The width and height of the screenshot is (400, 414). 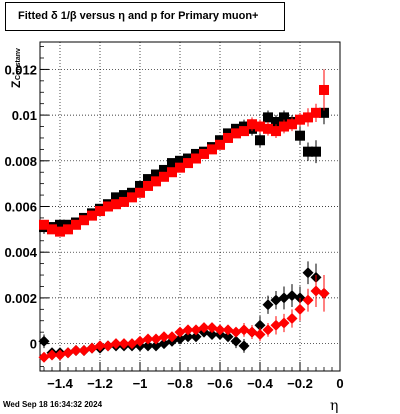 I want to click on footer-timestamp: Wed Sep 18 16:34:32 2024, so click(x=53, y=404).